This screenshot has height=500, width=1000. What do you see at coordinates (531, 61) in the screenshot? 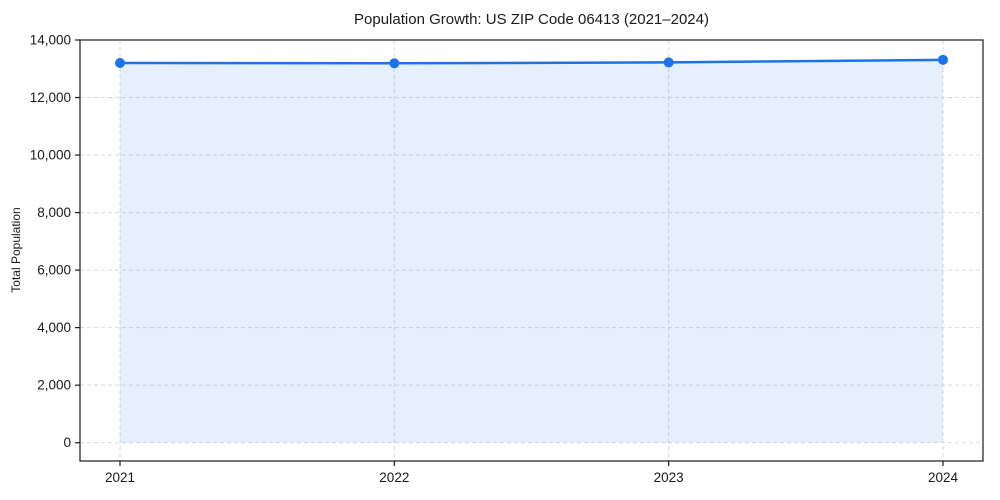
I see `series-line` at bounding box center [531, 61].